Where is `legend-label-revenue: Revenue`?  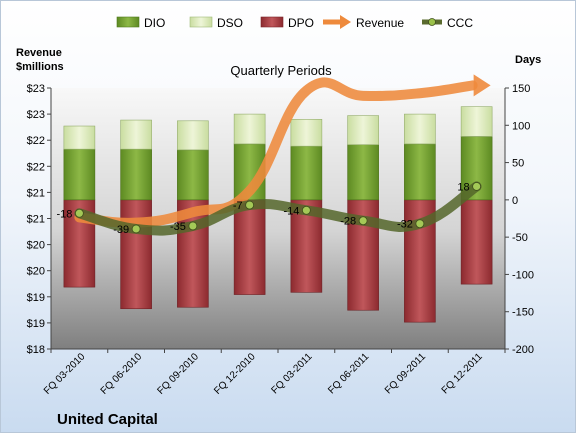
legend-label-revenue: Revenue is located at coordinates (380, 23).